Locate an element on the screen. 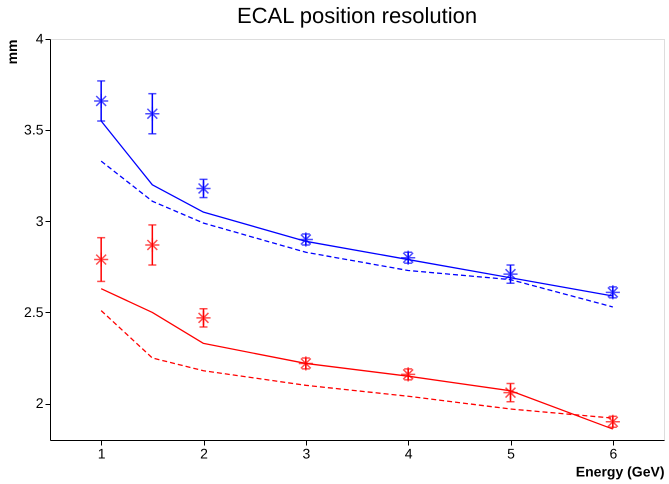  y-tick-label: 3.5 is located at coordinates (34, 130).